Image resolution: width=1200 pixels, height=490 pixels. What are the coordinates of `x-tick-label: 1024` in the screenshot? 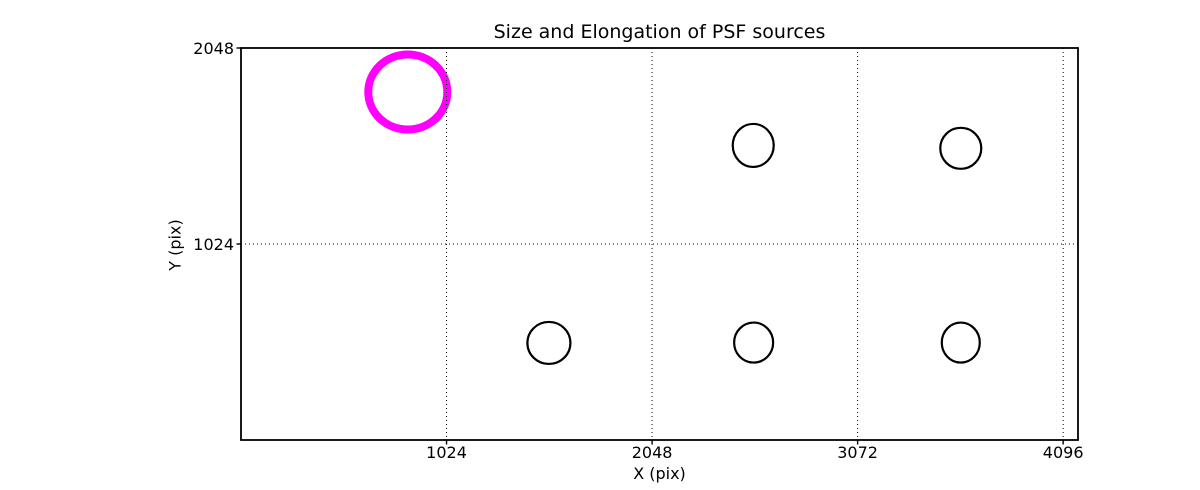 It's located at (446, 452).